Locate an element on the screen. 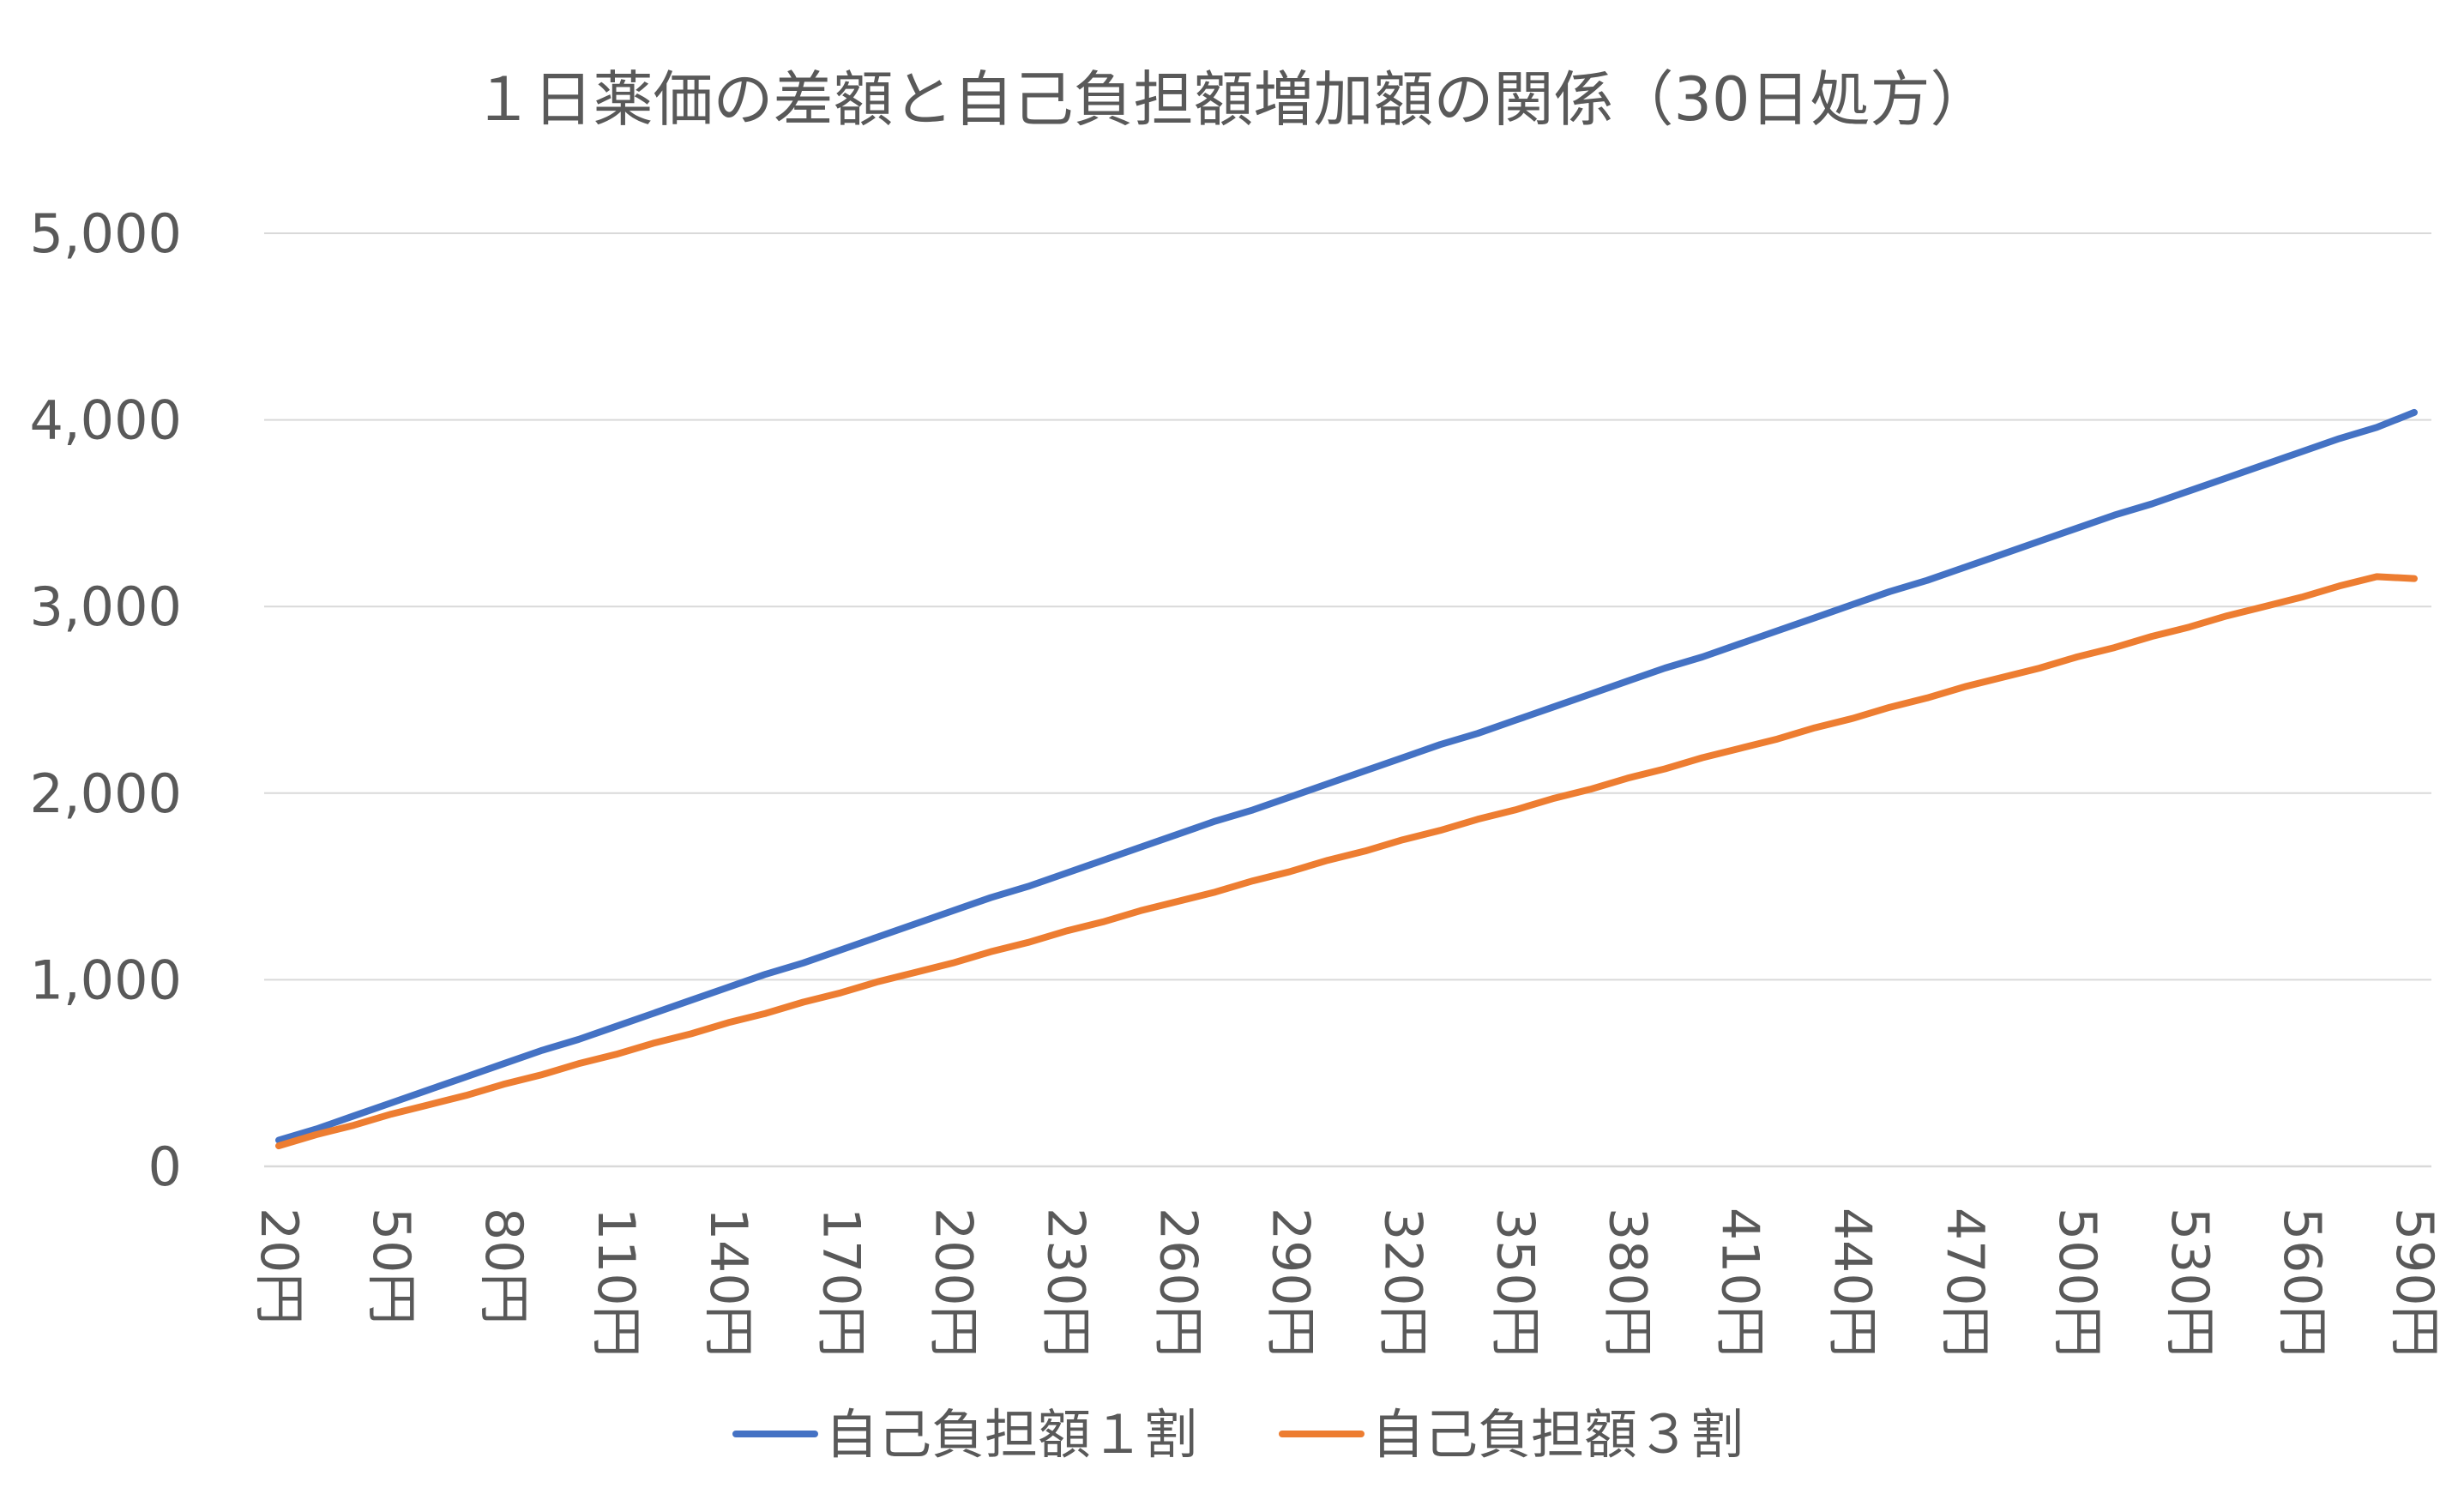 The height and width of the screenshot is (1512, 2464). x-tick-label: 20円 is located at coordinates (279, 1266).